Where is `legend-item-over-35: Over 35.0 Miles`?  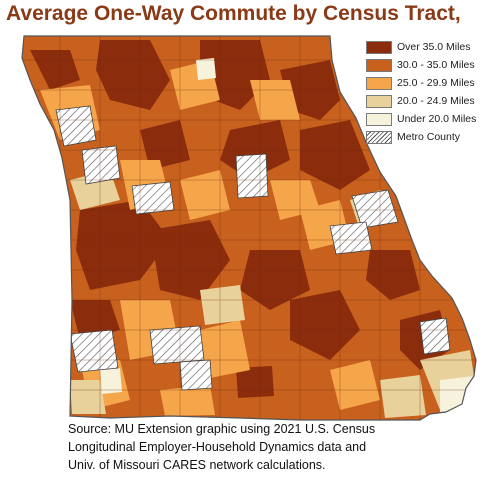 legend-item-over-35: Over 35.0 Miles is located at coordinates (421, 47).